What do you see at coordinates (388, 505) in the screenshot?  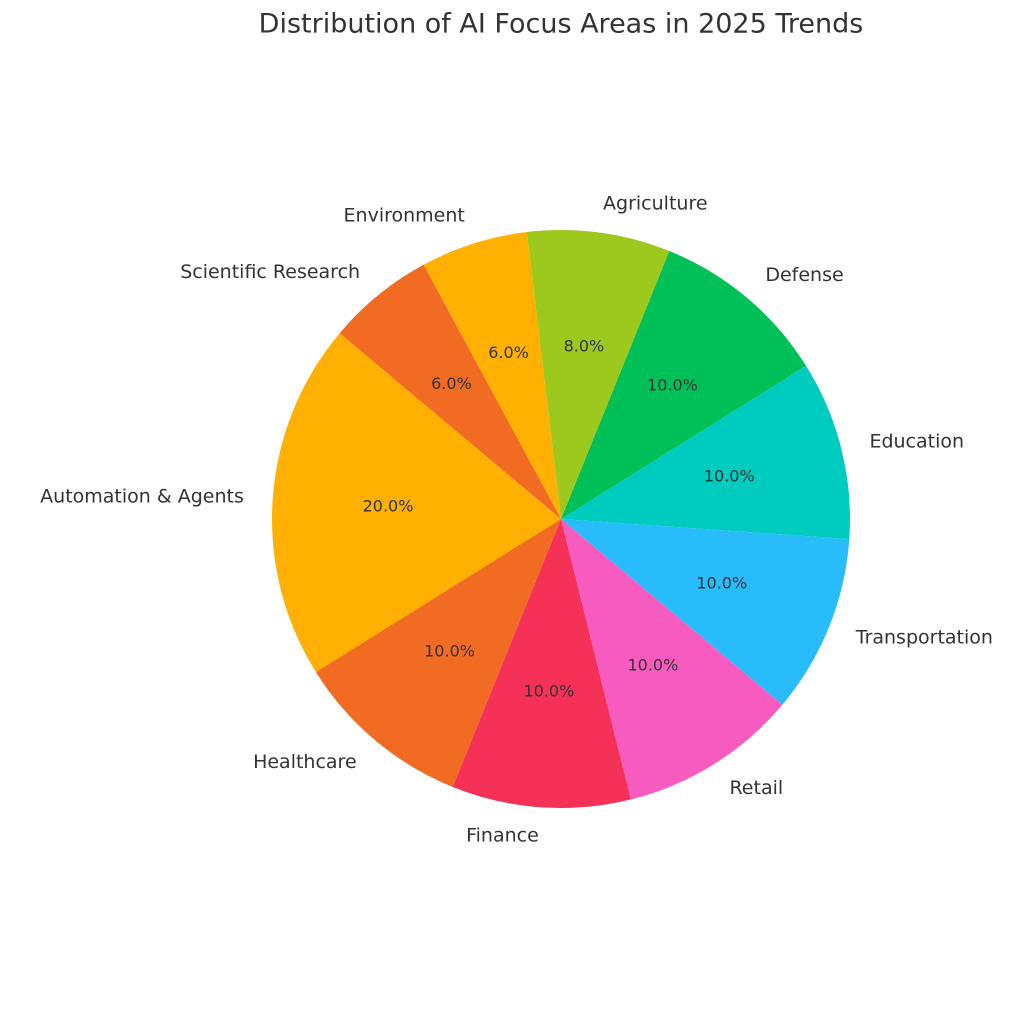 I see `value-label: 20.0%` at bounding box center [388, 505].